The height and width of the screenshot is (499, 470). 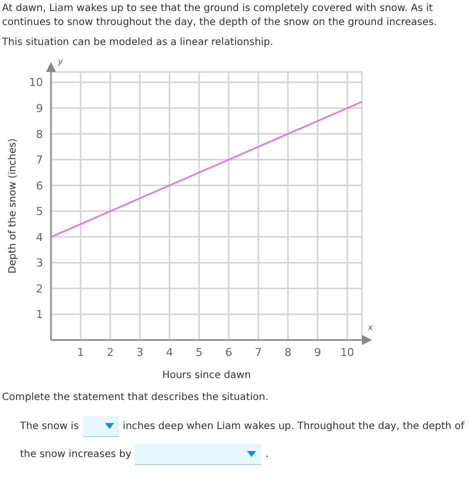 What do you see at coordinates (39, 315) in the screenshot?
I see `y-tick-label: 1` at bounding box center [39, 315].